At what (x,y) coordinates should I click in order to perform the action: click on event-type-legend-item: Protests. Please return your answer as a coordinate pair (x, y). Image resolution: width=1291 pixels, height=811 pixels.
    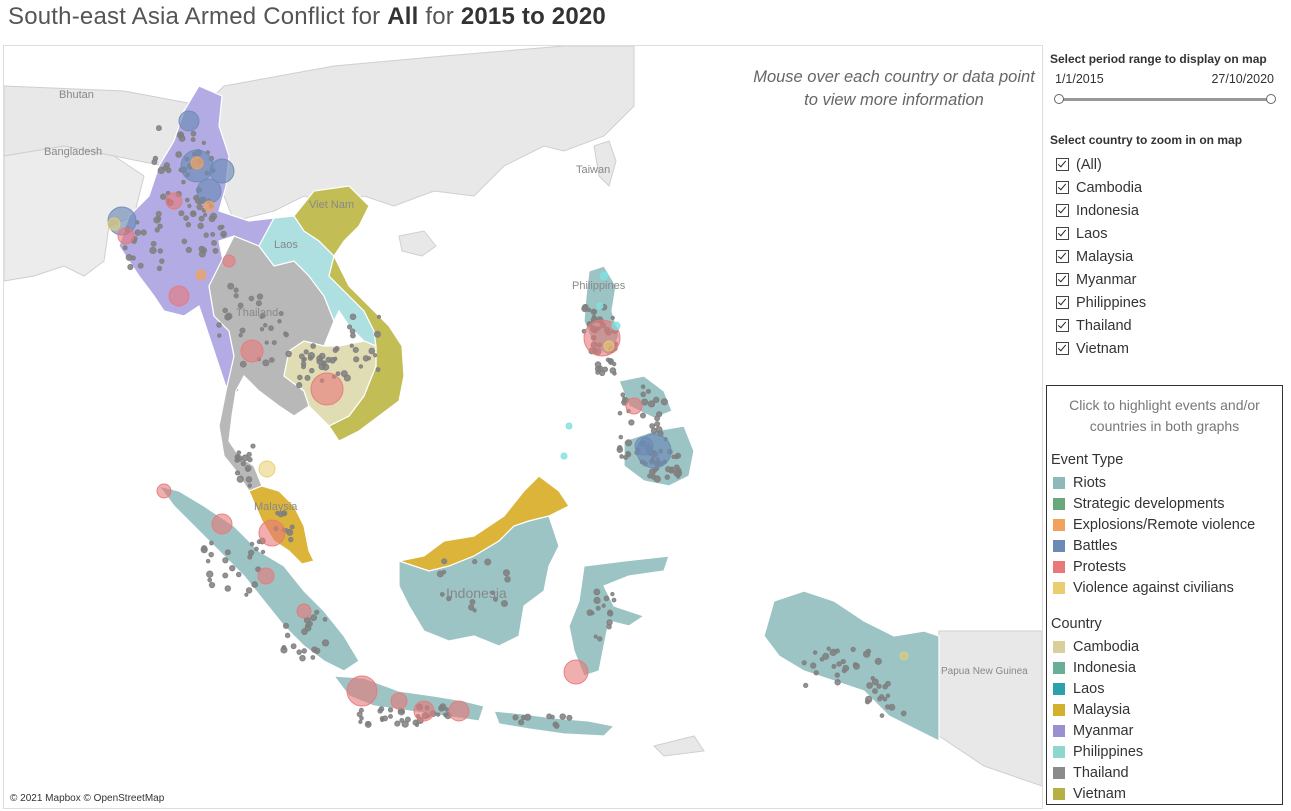
    Looking at the image, I should click on (1164, 566).